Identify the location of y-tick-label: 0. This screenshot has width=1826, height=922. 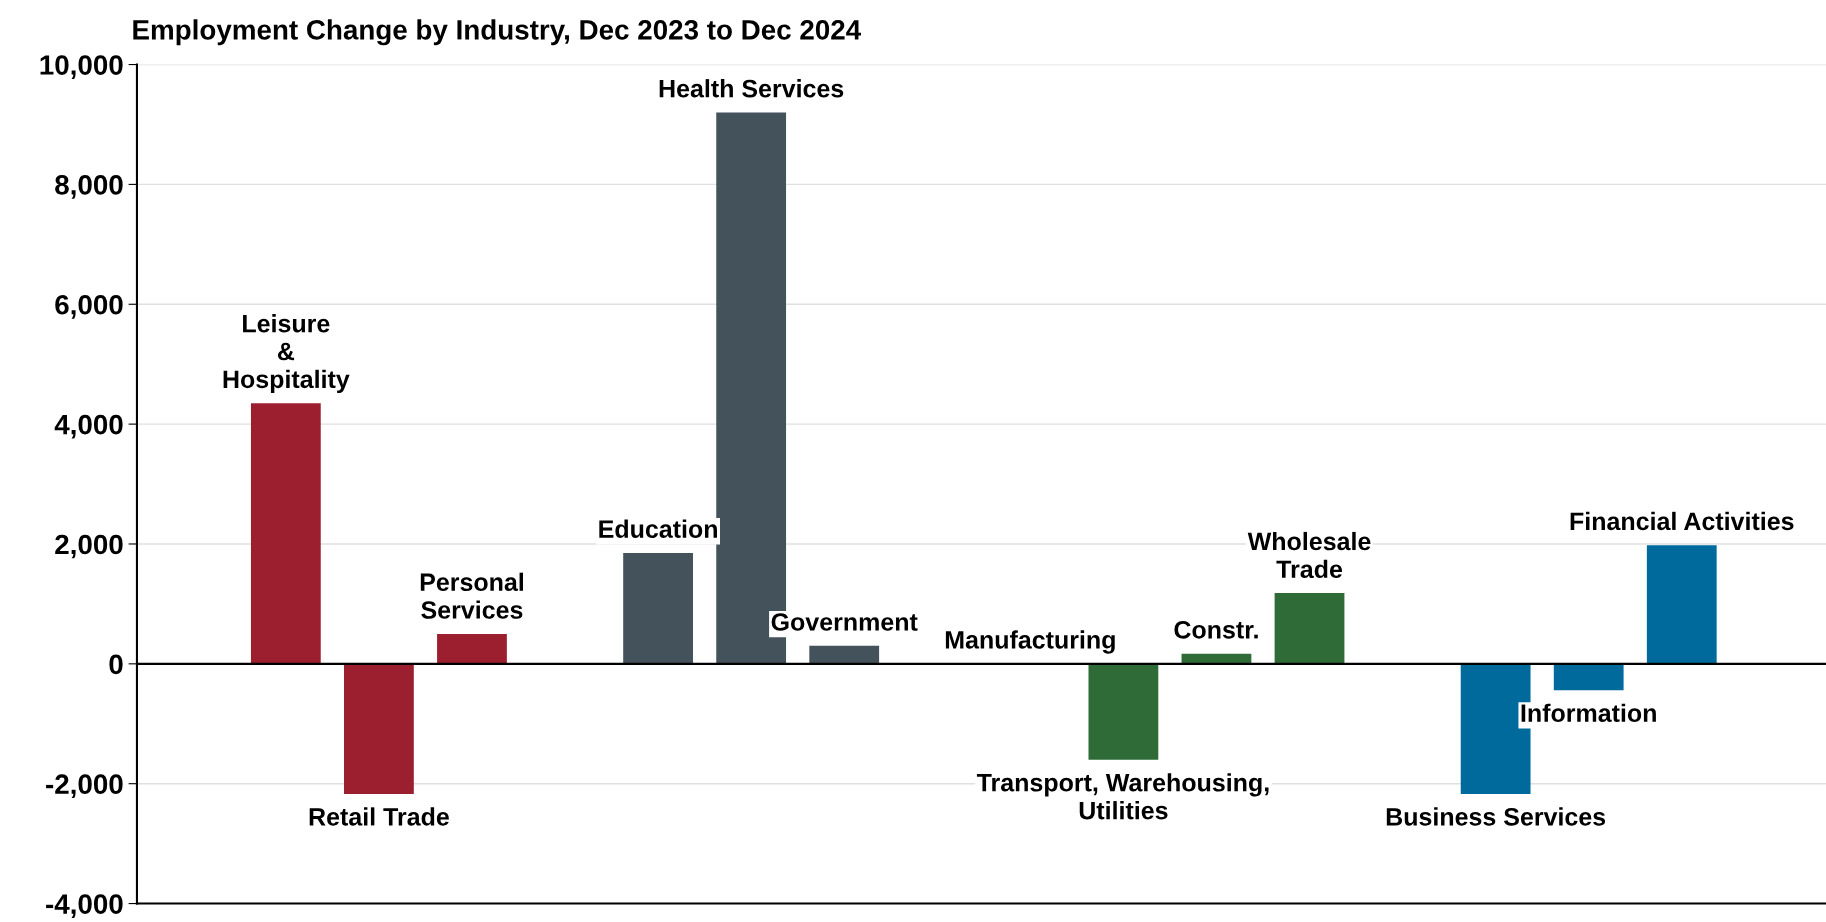
(116, 664).